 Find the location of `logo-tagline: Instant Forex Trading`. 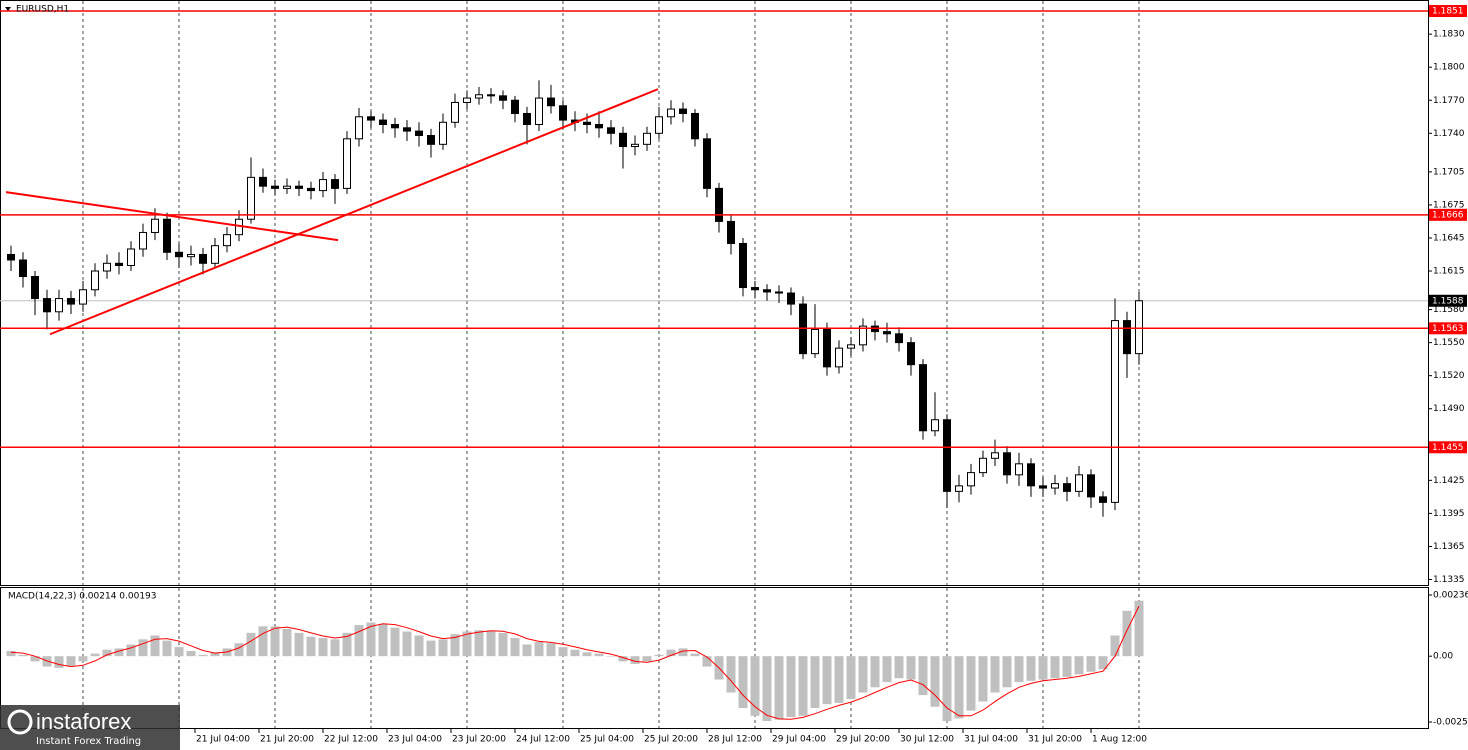

logo-tagline: Instant Forex Trading is located at coordinates (88, 741).